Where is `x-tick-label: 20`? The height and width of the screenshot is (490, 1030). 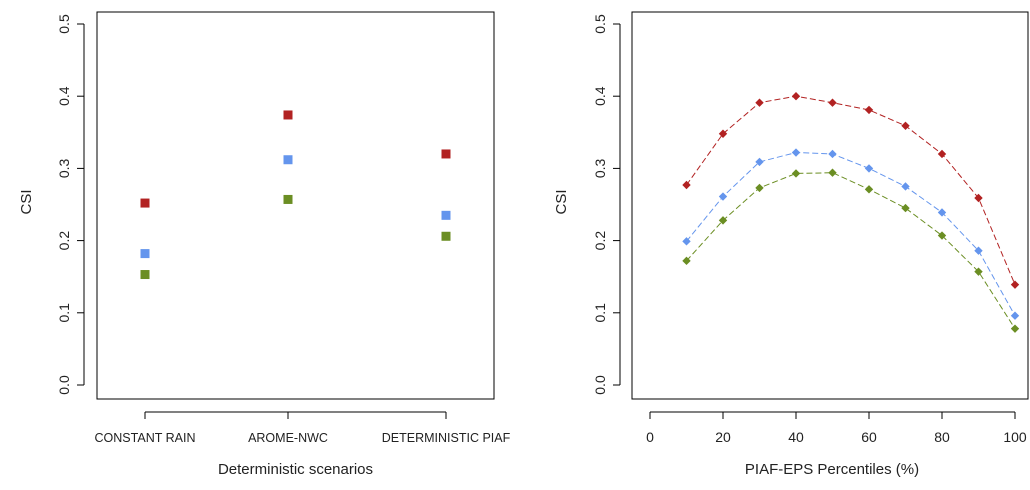
x-tick-label: 20 is located at coordinates (723, 437).